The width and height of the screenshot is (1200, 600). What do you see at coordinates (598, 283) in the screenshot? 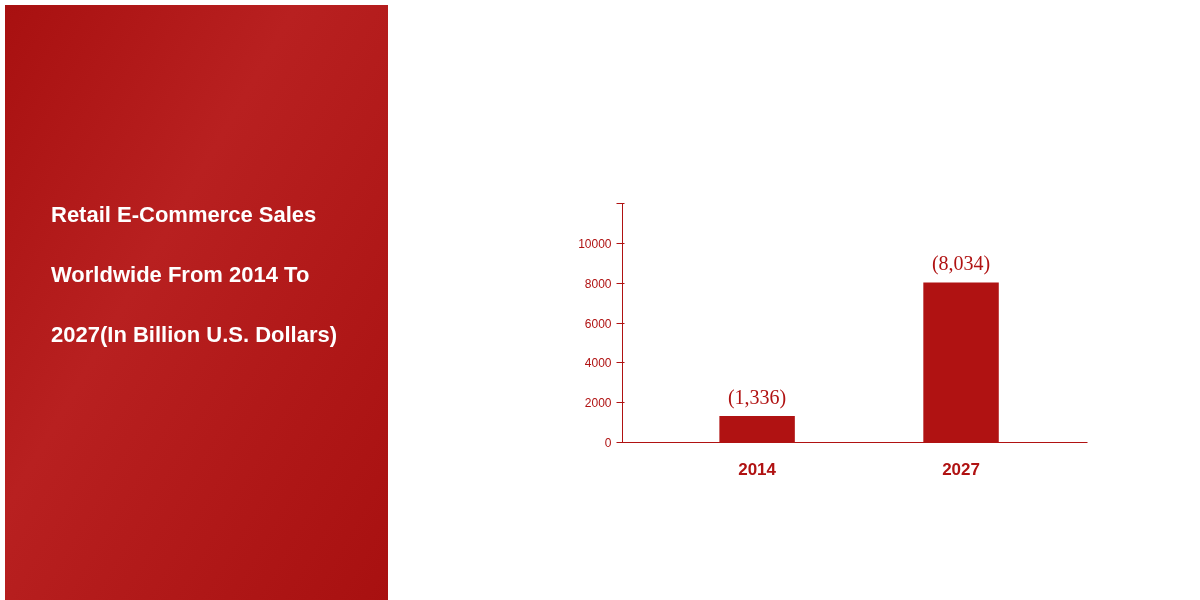
I see `y-tick-label: 8000` at bounding box center [598, 283].